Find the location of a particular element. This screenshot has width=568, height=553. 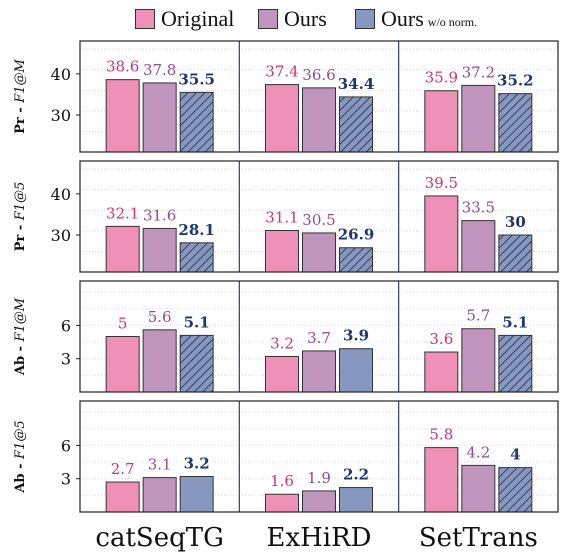

data-label-ours-wo-norm: 26.9 is located at coordinates (356, 235).